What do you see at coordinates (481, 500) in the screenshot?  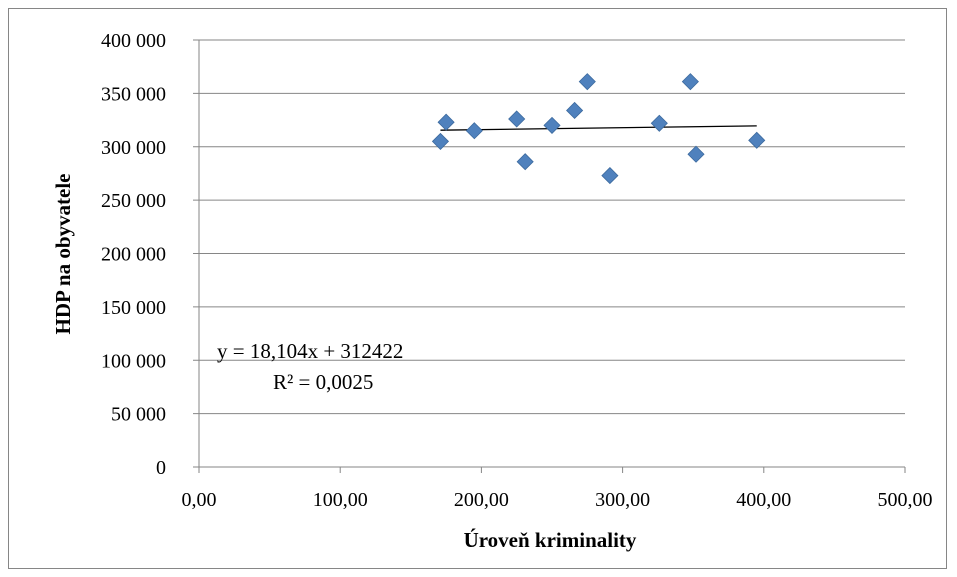 I see `x-tick-label: 200,00` at bounding box center [481, 500].